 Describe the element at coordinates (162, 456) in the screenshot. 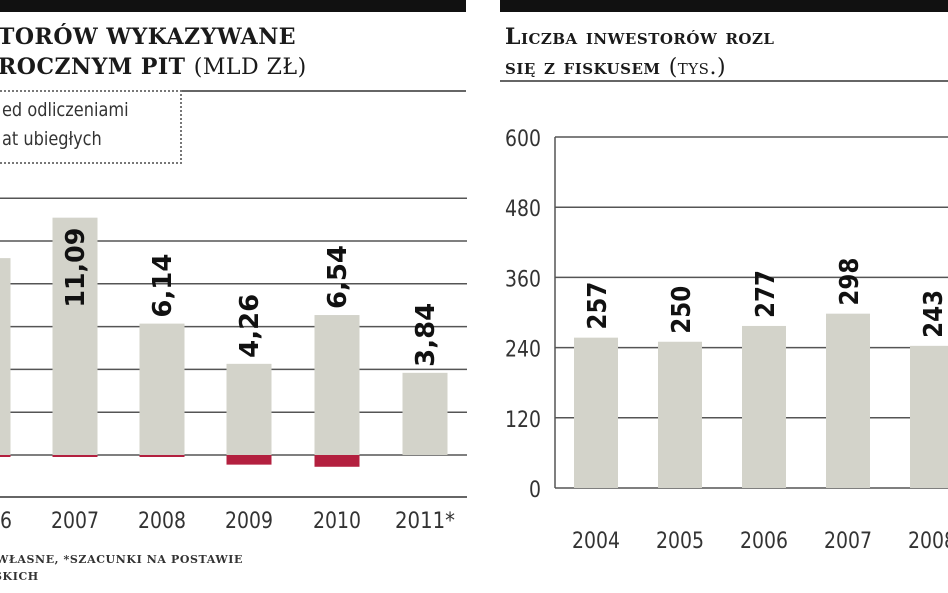

I see `left-negative-bar-2008` at that location.